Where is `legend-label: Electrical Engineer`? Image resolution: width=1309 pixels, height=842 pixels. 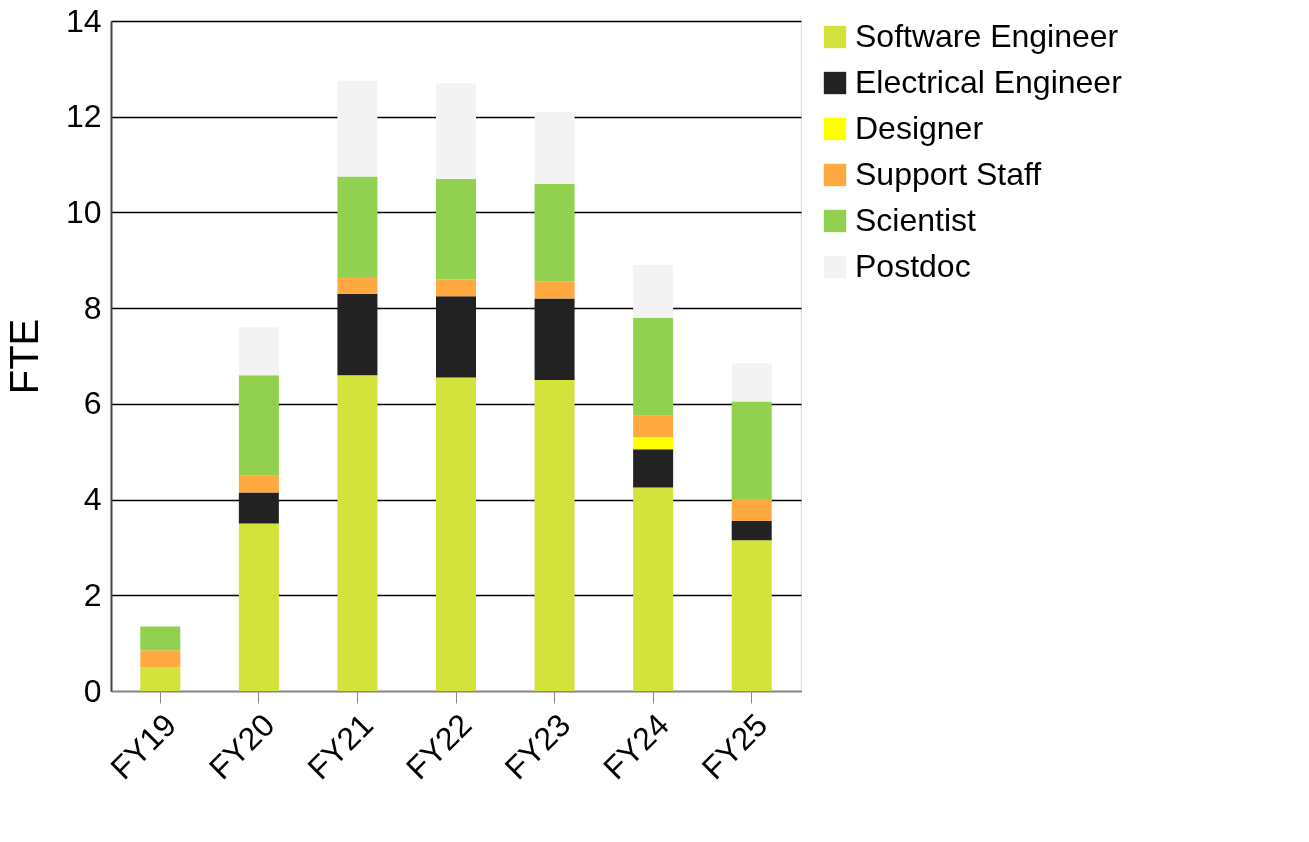
legend-label: Electrical Engineer is located at coordinates (989, 82).